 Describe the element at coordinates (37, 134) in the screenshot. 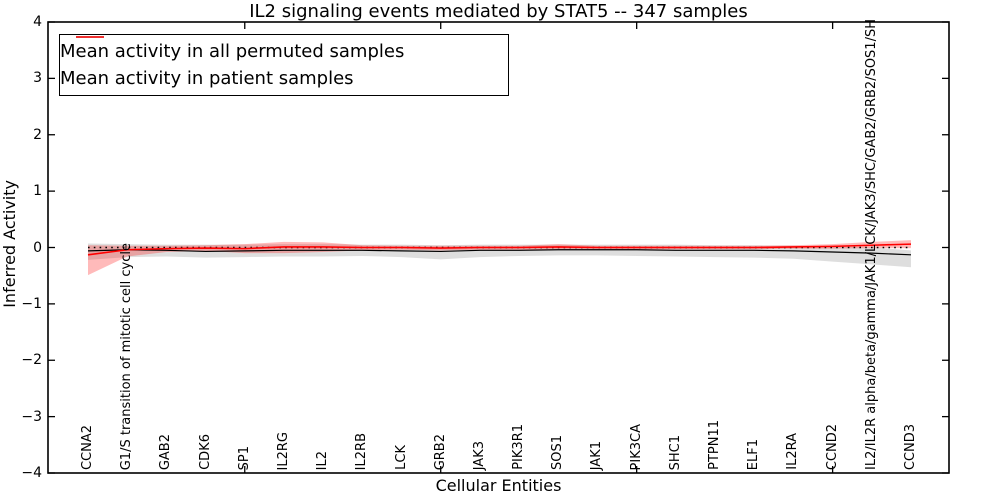

I see `y-tick-label: 2` at that location.